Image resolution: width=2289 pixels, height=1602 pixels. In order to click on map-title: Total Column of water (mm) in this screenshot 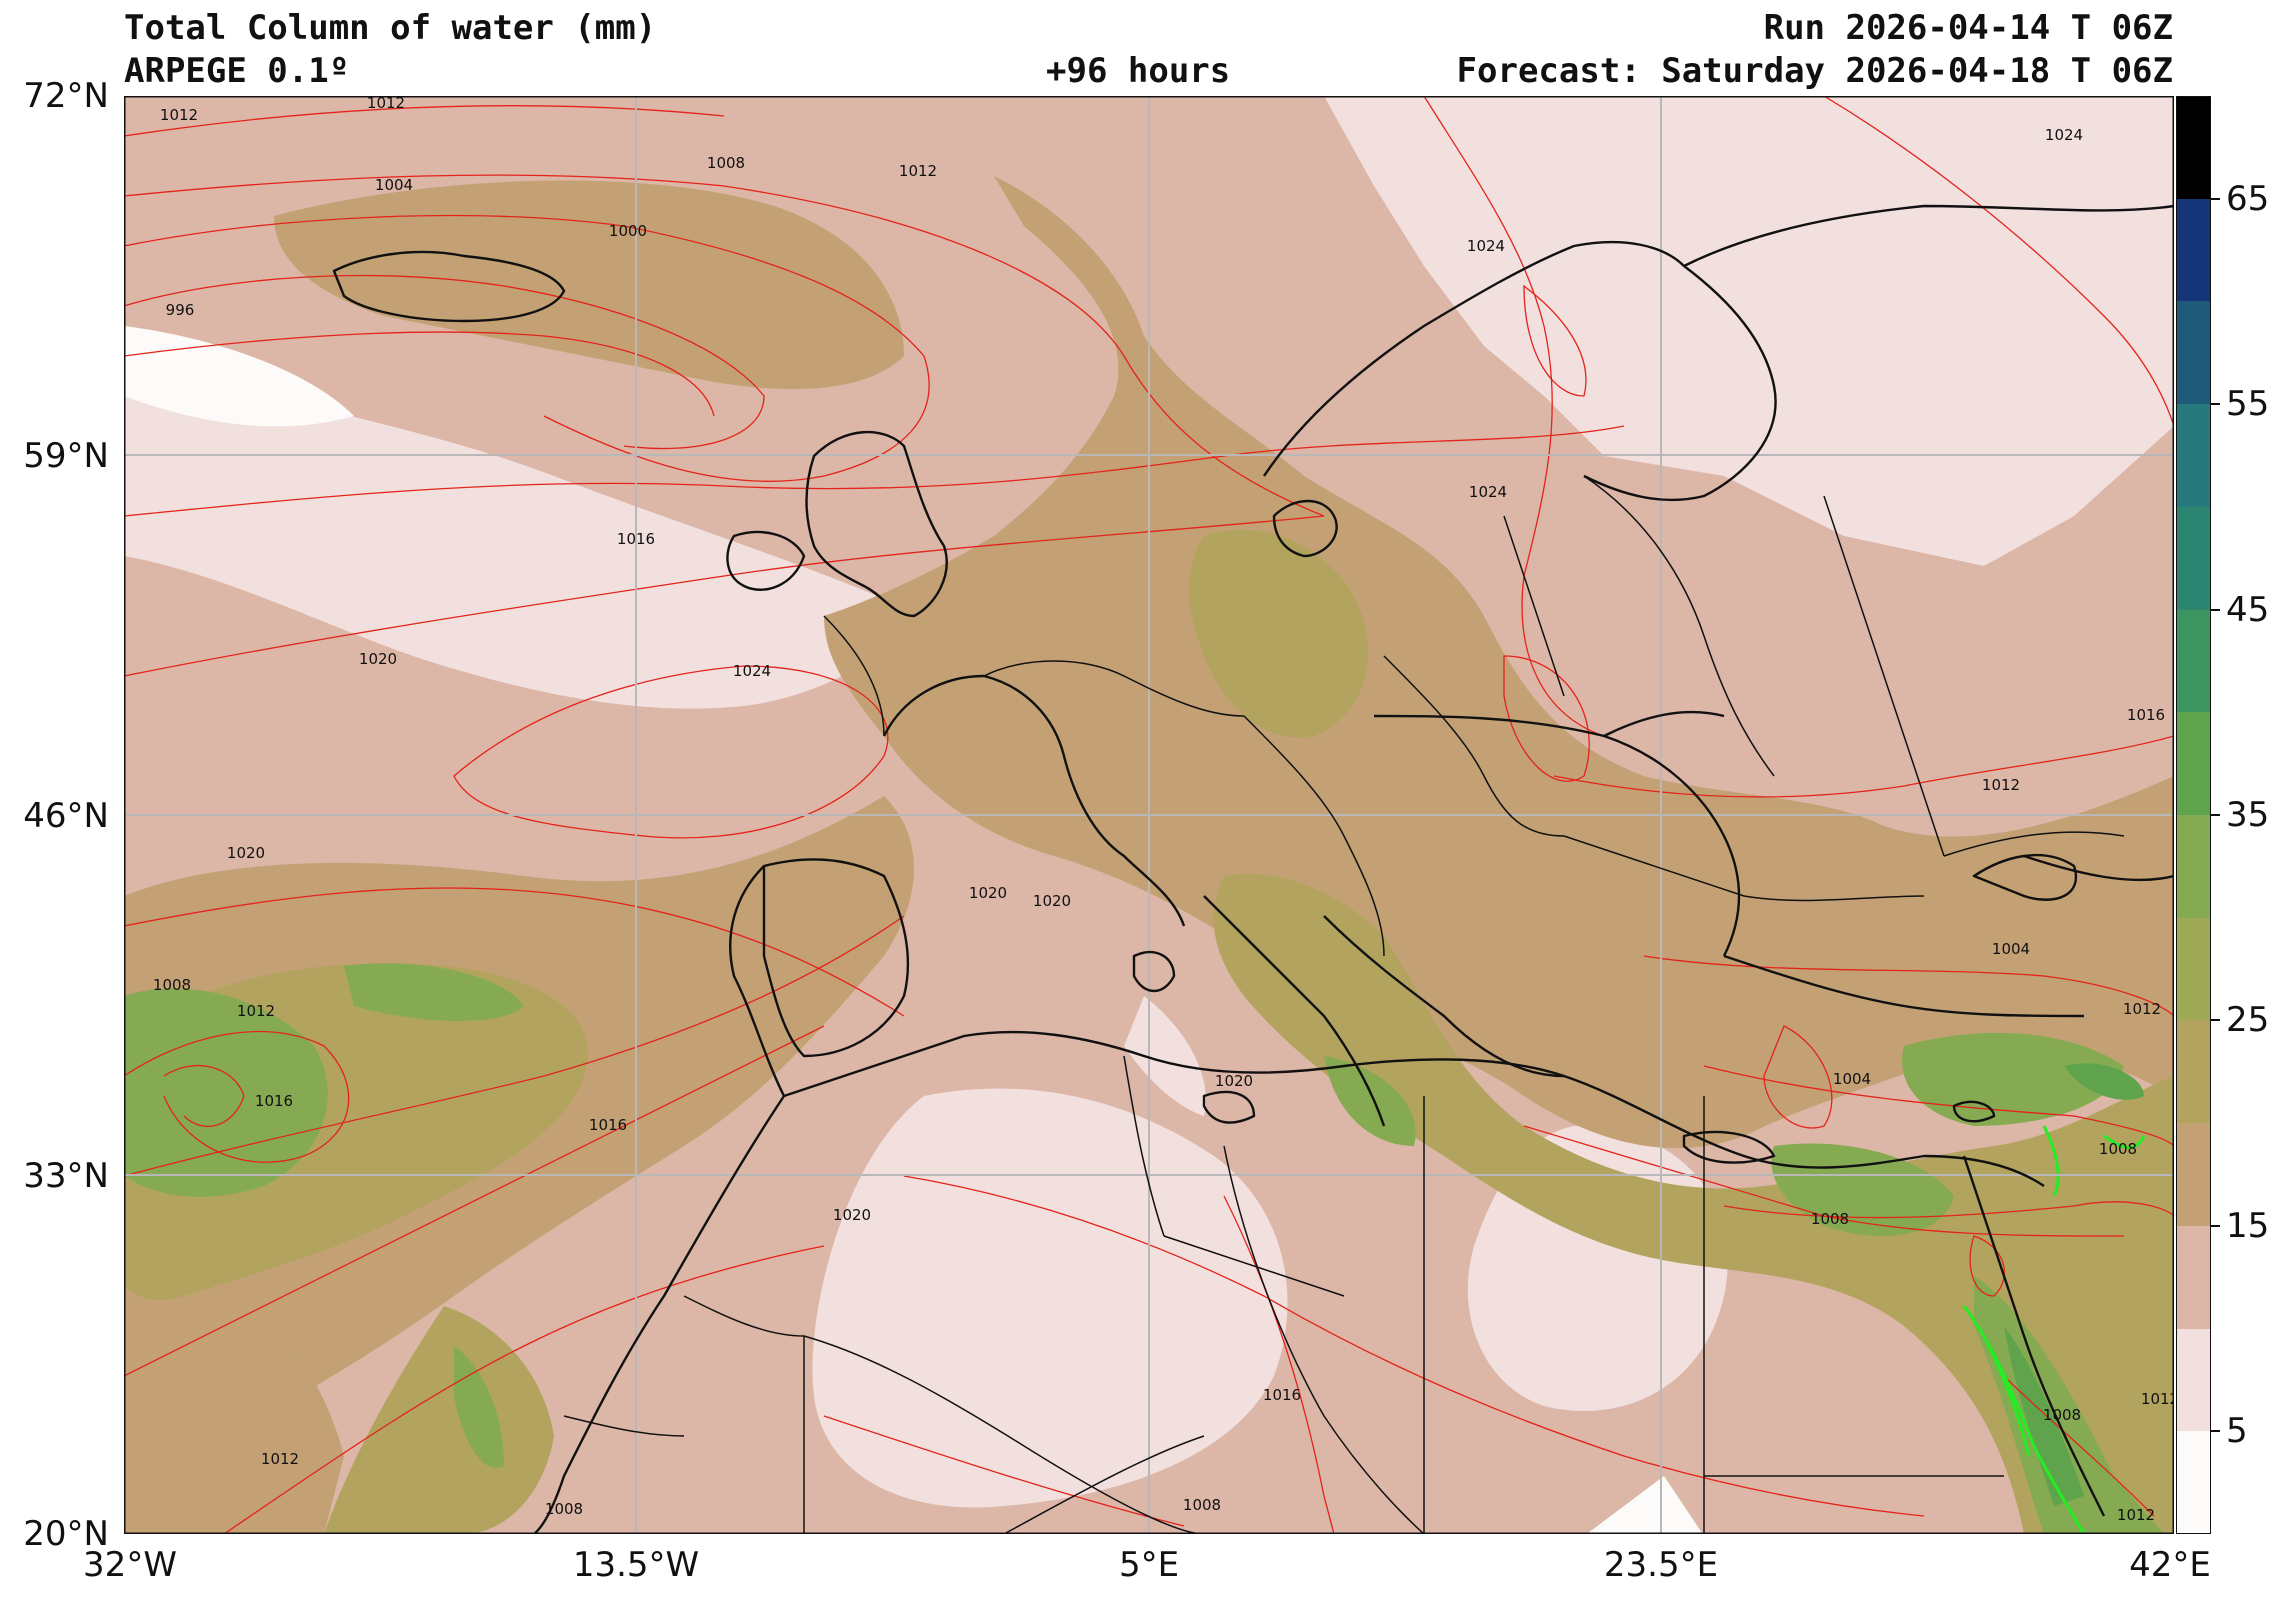, I will do `click(390, 28)`.